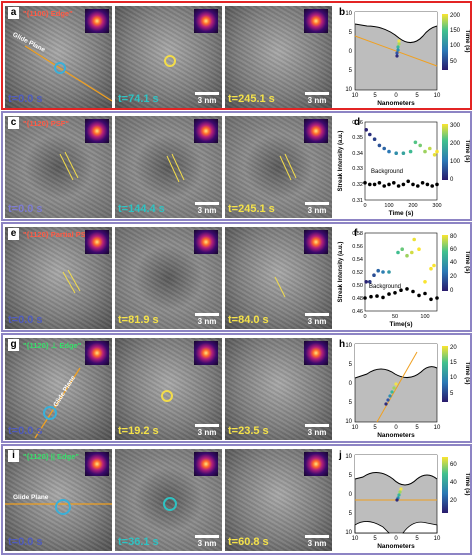 The height and width of the screenshot is (556, 474). I want to click on svg-text: 0.32, so click(357, 185).